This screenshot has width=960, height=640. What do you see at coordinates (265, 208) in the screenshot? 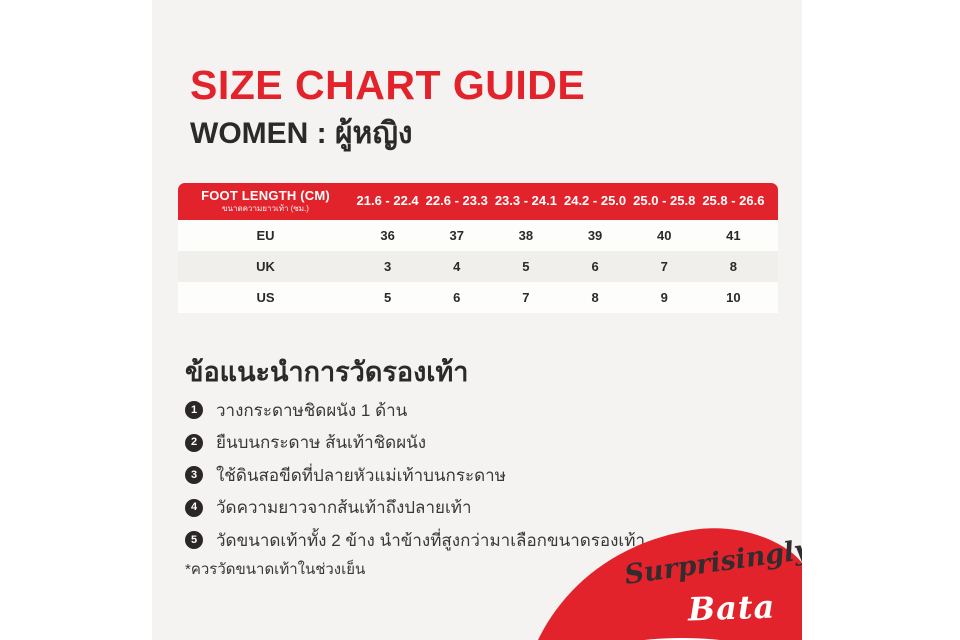
I see `foot-length-subheader: ขนาดความยาวเท้า (ซม.)` at bounding box center [265, 208].